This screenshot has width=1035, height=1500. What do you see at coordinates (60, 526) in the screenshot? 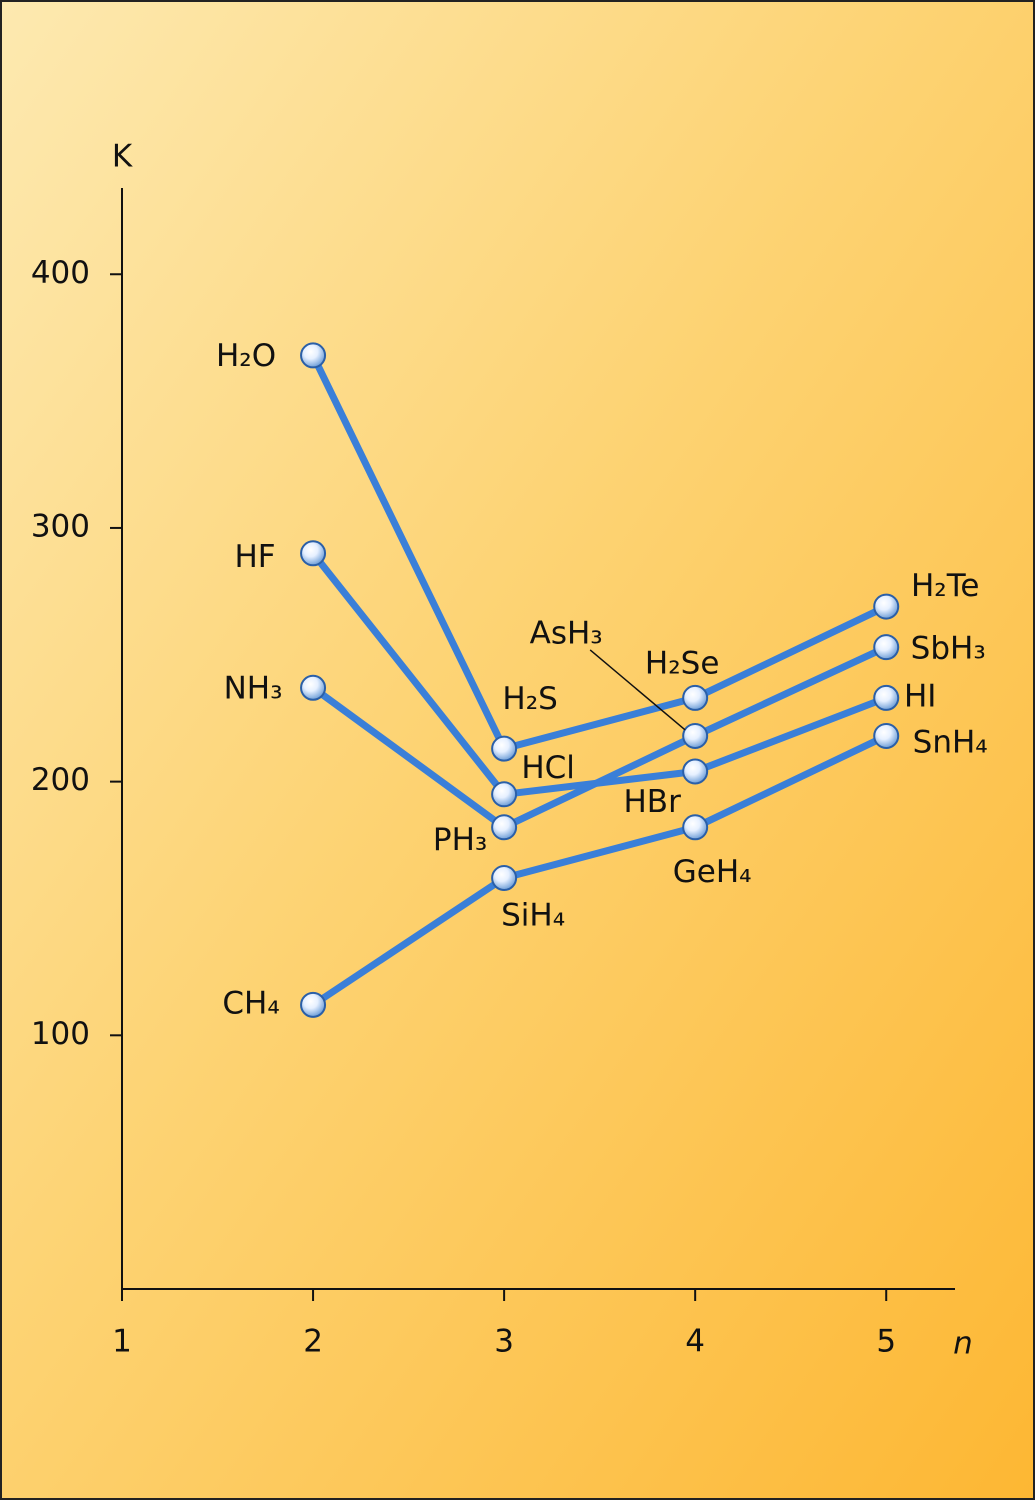
I see `y-tick-label: 300` at bounding box center [60, 526].